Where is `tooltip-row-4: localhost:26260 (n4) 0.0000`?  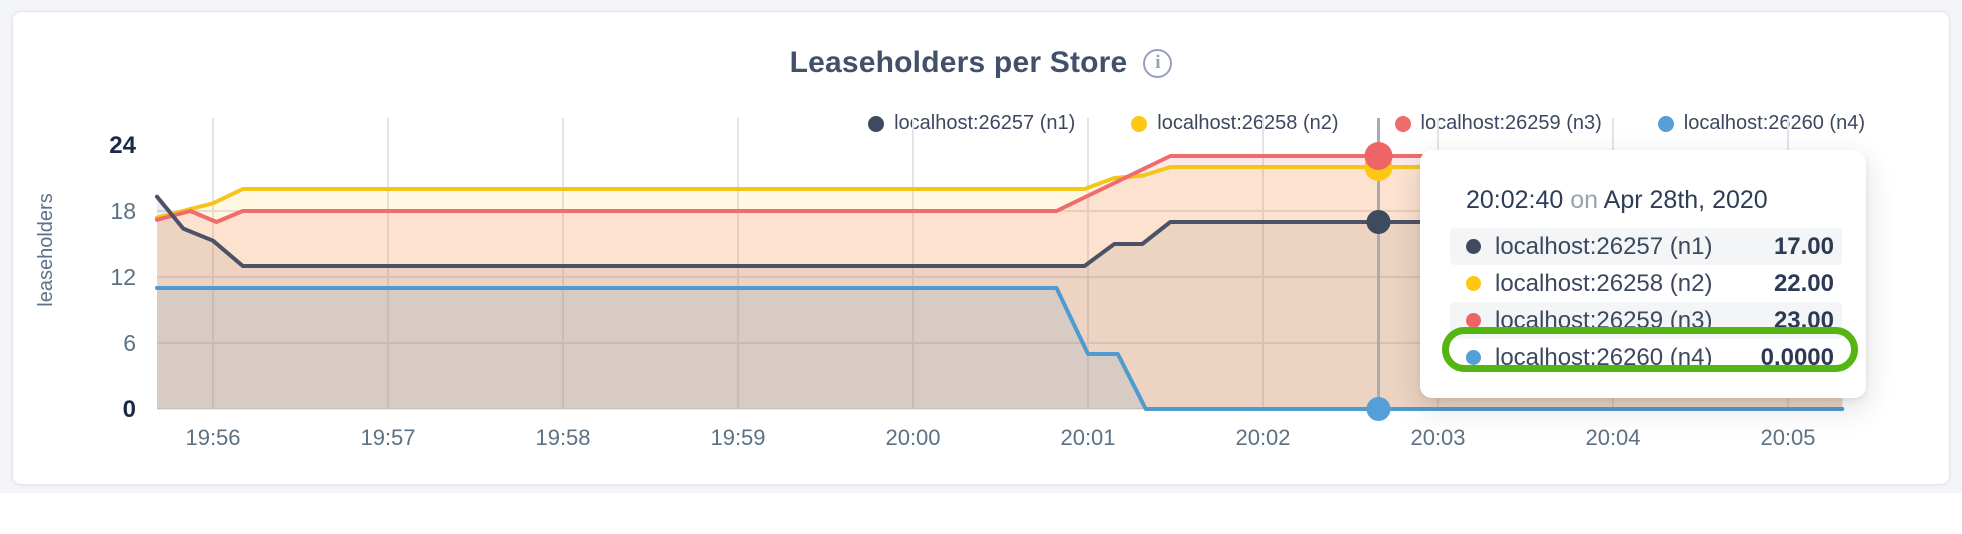
tooltip-row-4: localhost:26260 (n4) 0.0000 is located at coordinates (1646, 357).